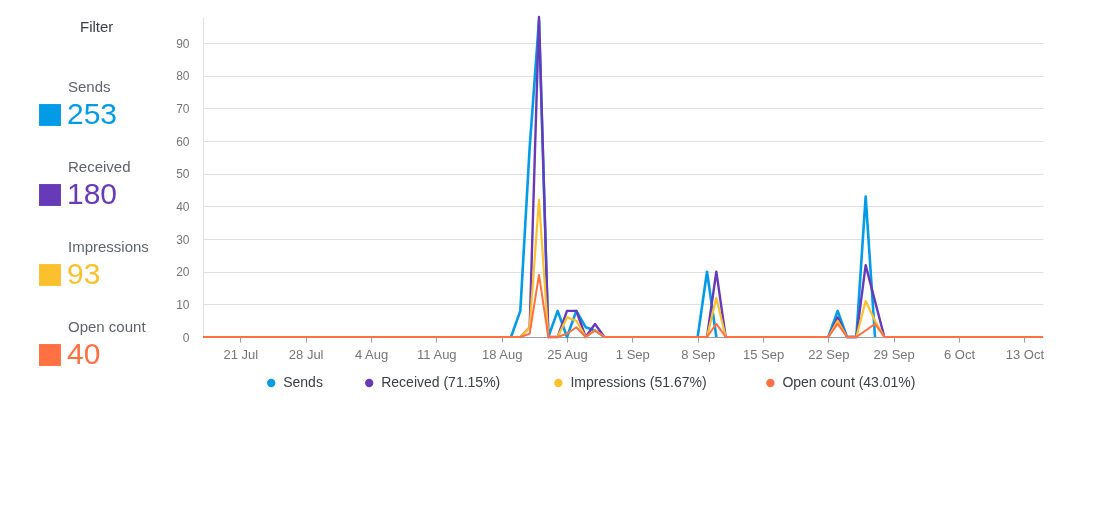 Image resolution: width=1119 pixels, height=509 pixels. What do you see at coordinates (99, 166) in the screenshot?
I see `category-label: Received` at bounding box center [99, 166].